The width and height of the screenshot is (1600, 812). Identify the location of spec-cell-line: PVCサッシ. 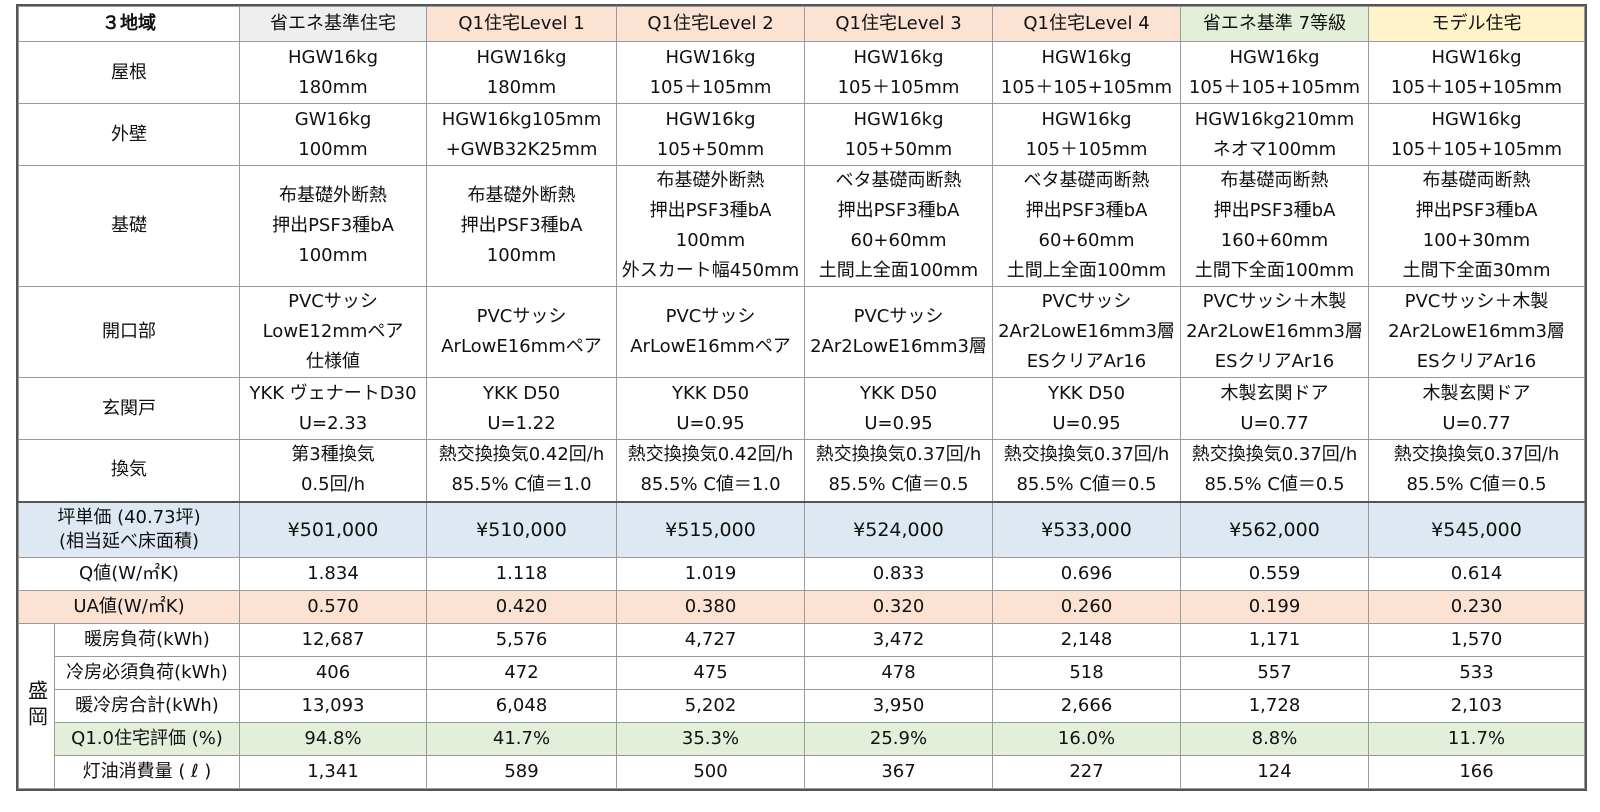
(710, 316).